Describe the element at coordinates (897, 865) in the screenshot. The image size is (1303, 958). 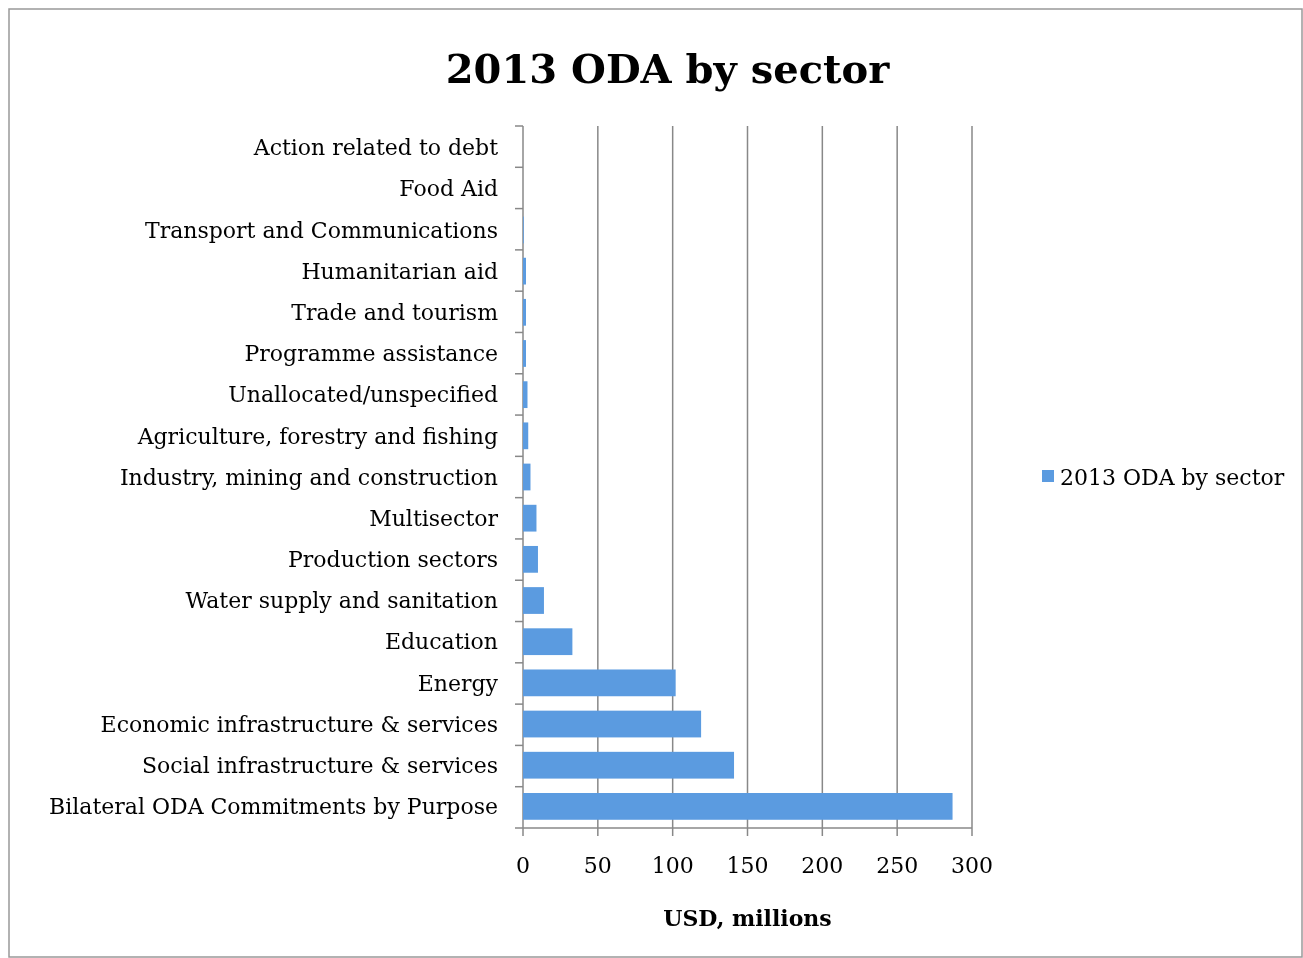
I see `x-tick-label: 250` at that location.